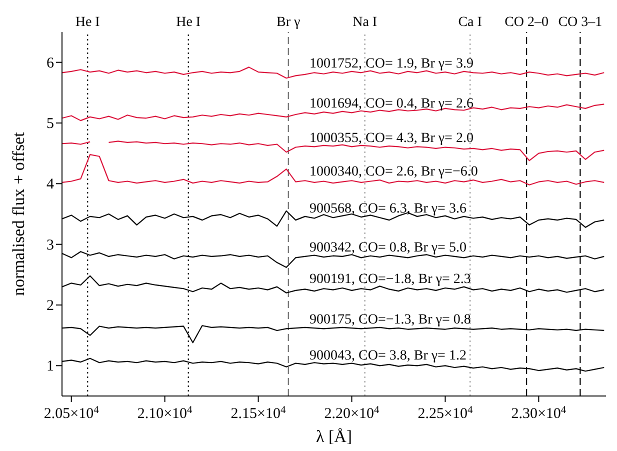  I want to click on y-axis-title: normalised flux + offset, so click(18, 214).